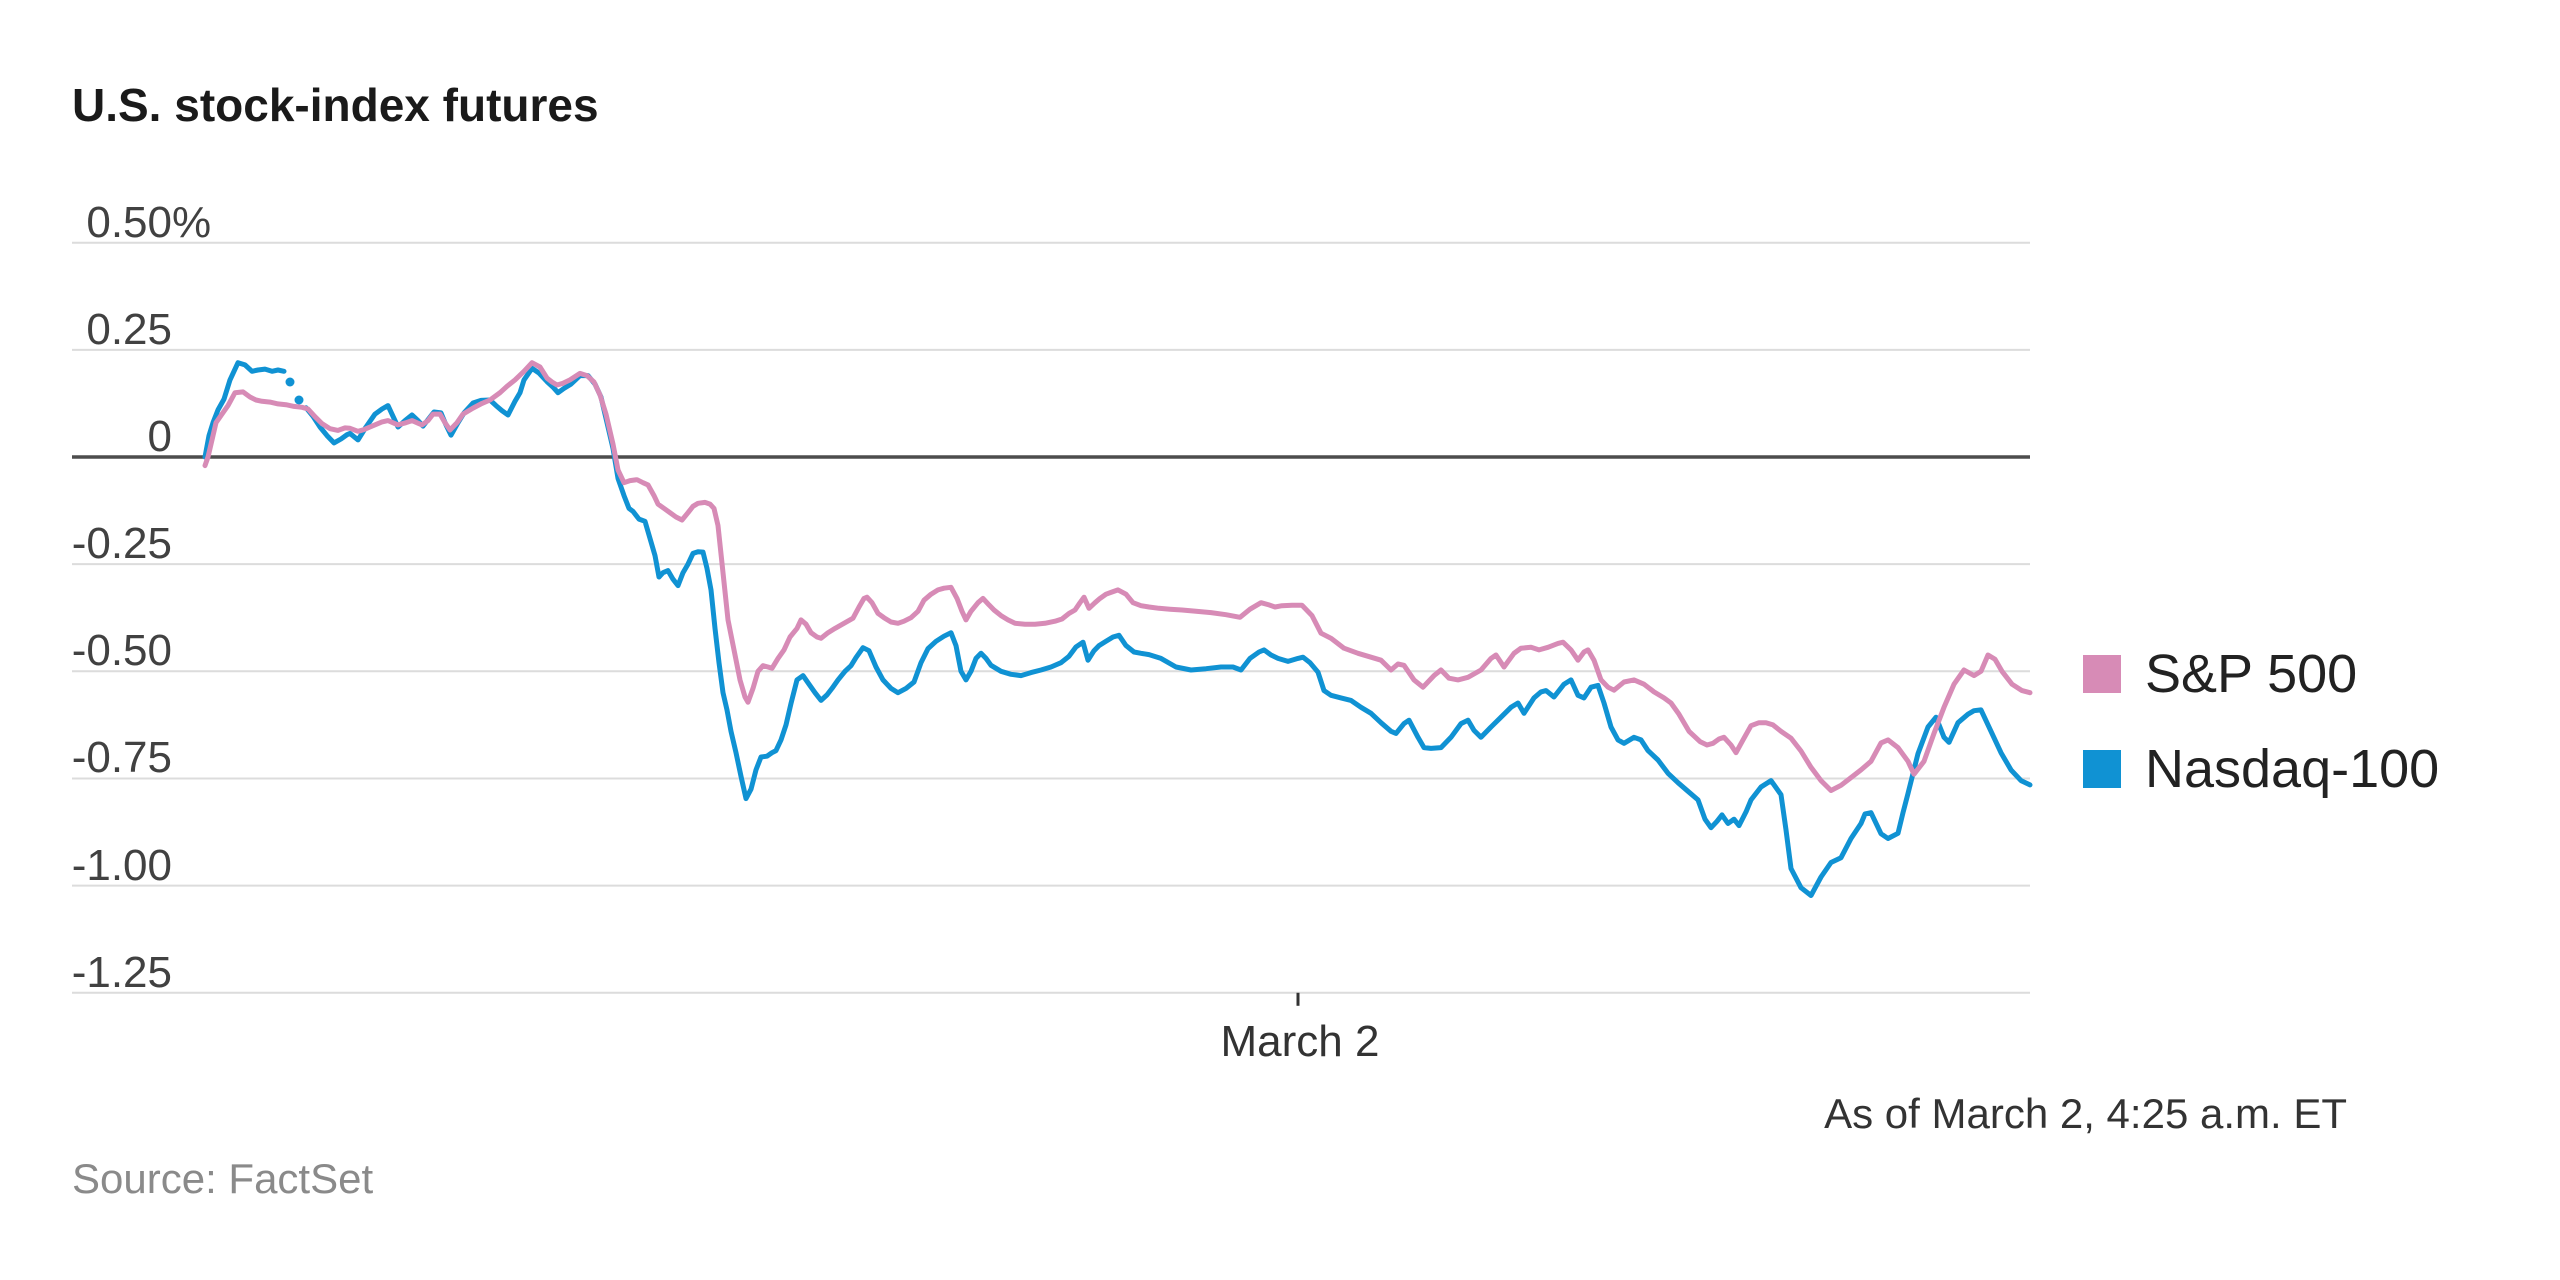 The height and width of the screenshot is (1280, 2560). I want to click on y-axis-tick-7: -1.25, so click(86, 972).